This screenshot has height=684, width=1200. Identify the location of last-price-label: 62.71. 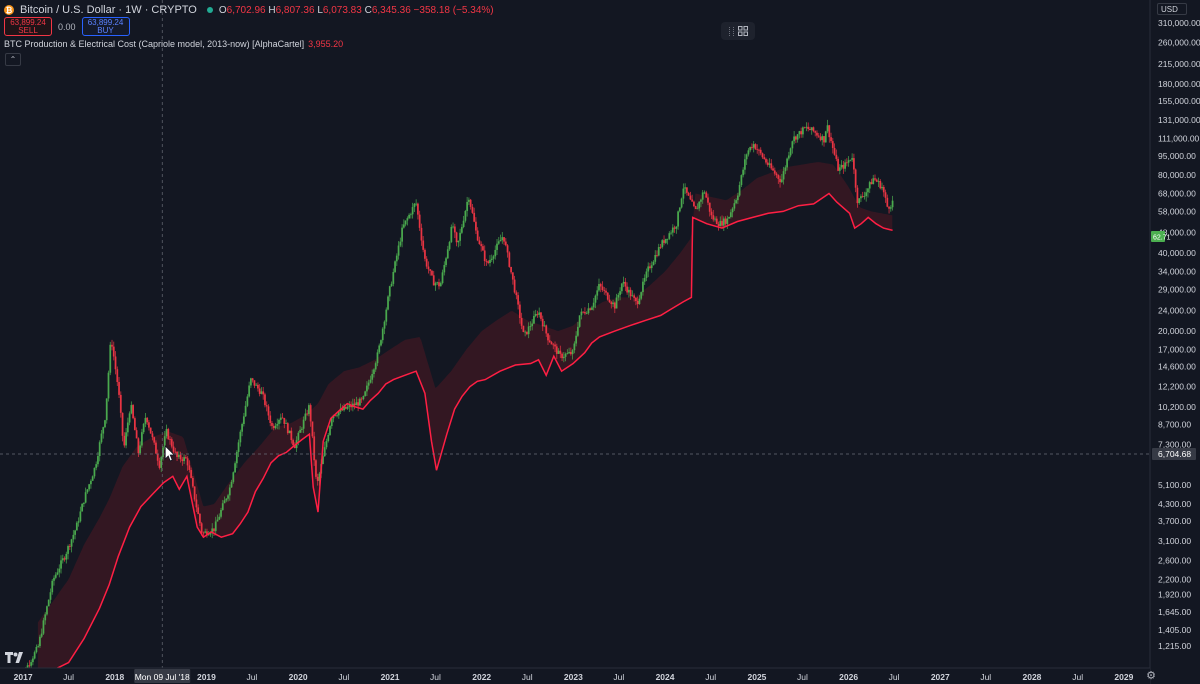
(1162, 238).